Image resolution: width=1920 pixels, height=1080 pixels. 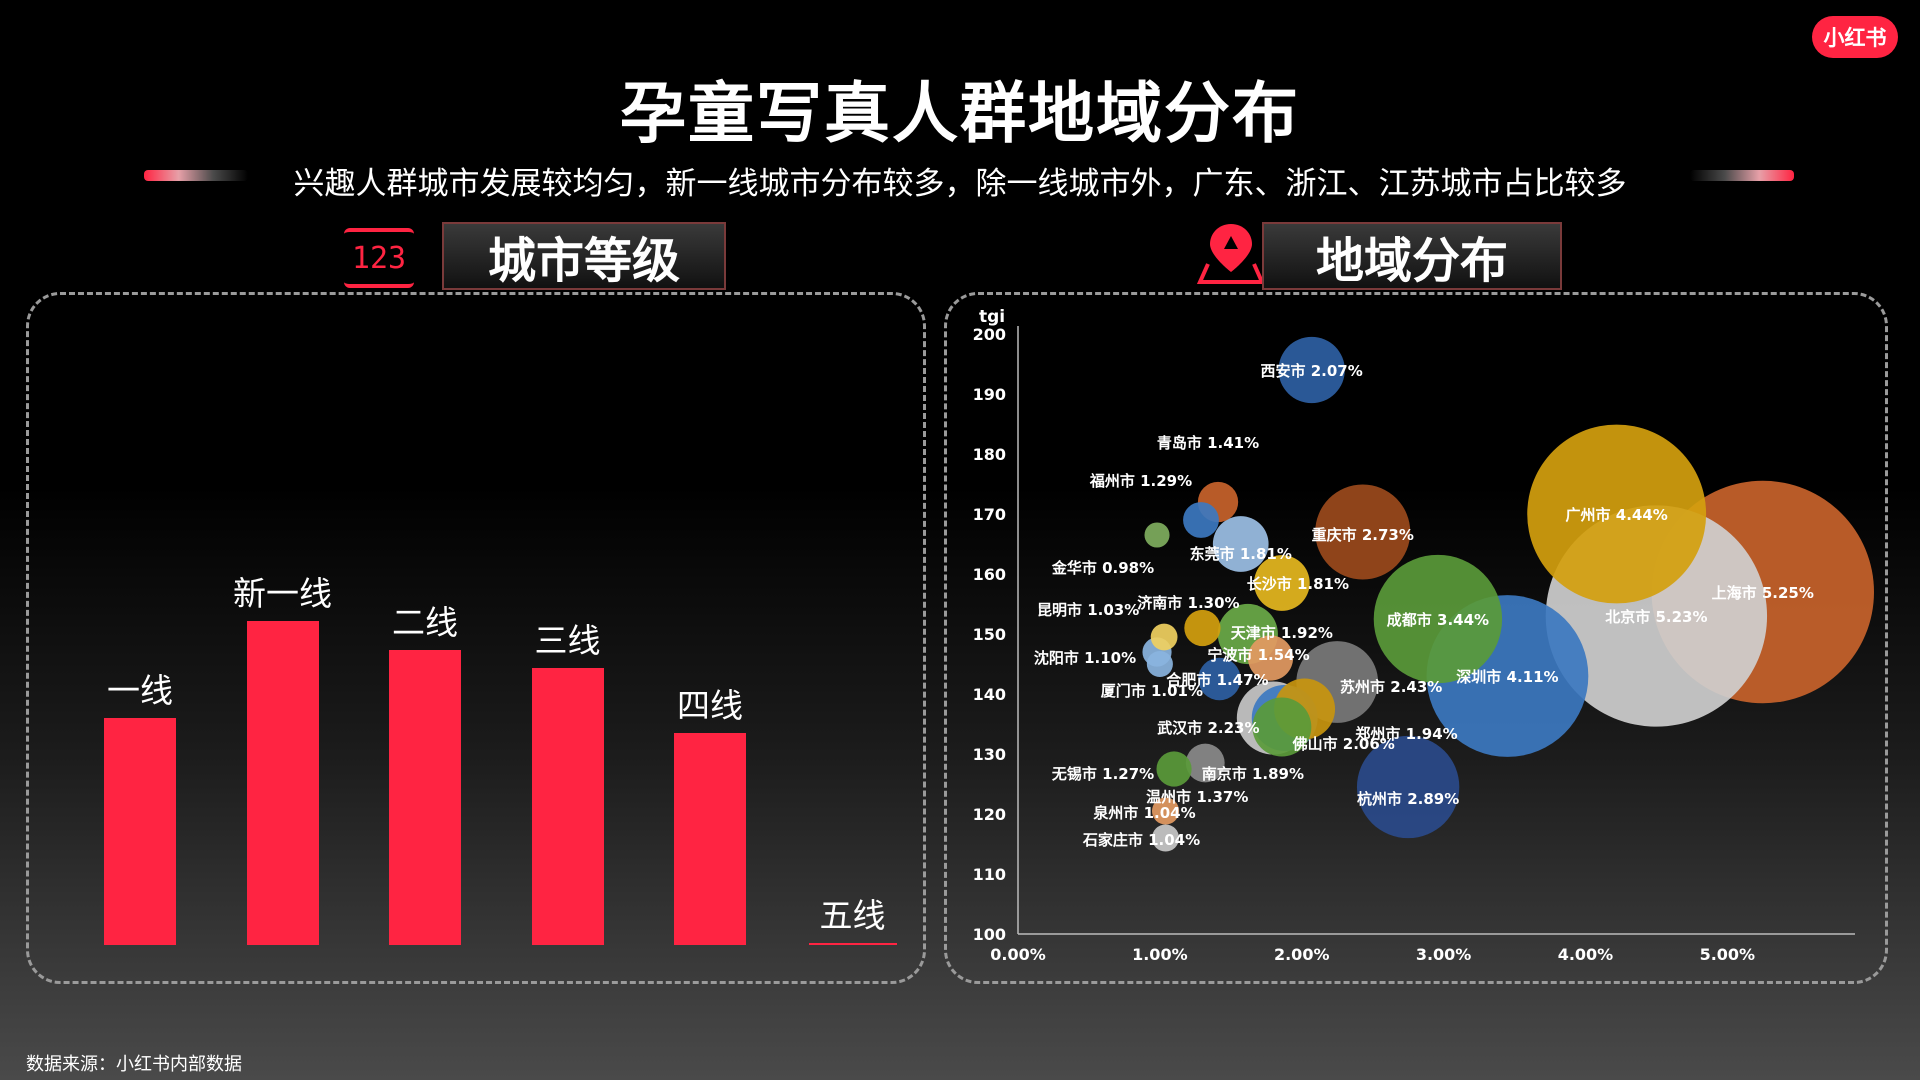 I want to click on x-tick-label: 5.00%, so click(x=1728, y=954).